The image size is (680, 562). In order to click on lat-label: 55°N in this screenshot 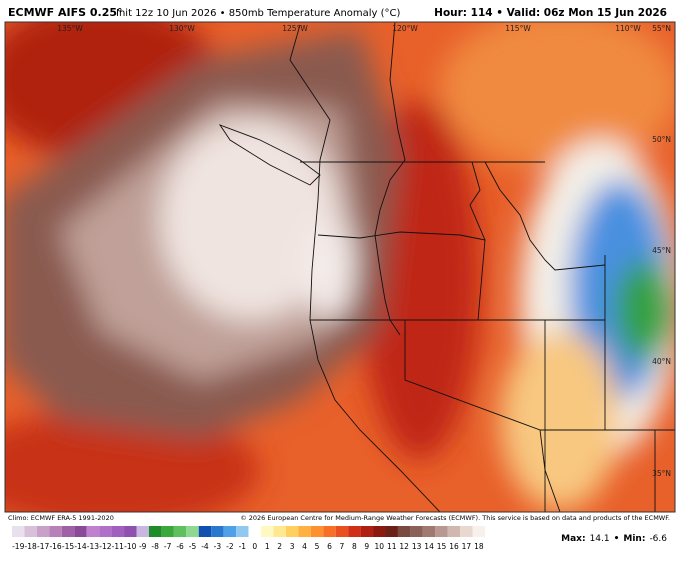, I will do `click(661, 28)`.